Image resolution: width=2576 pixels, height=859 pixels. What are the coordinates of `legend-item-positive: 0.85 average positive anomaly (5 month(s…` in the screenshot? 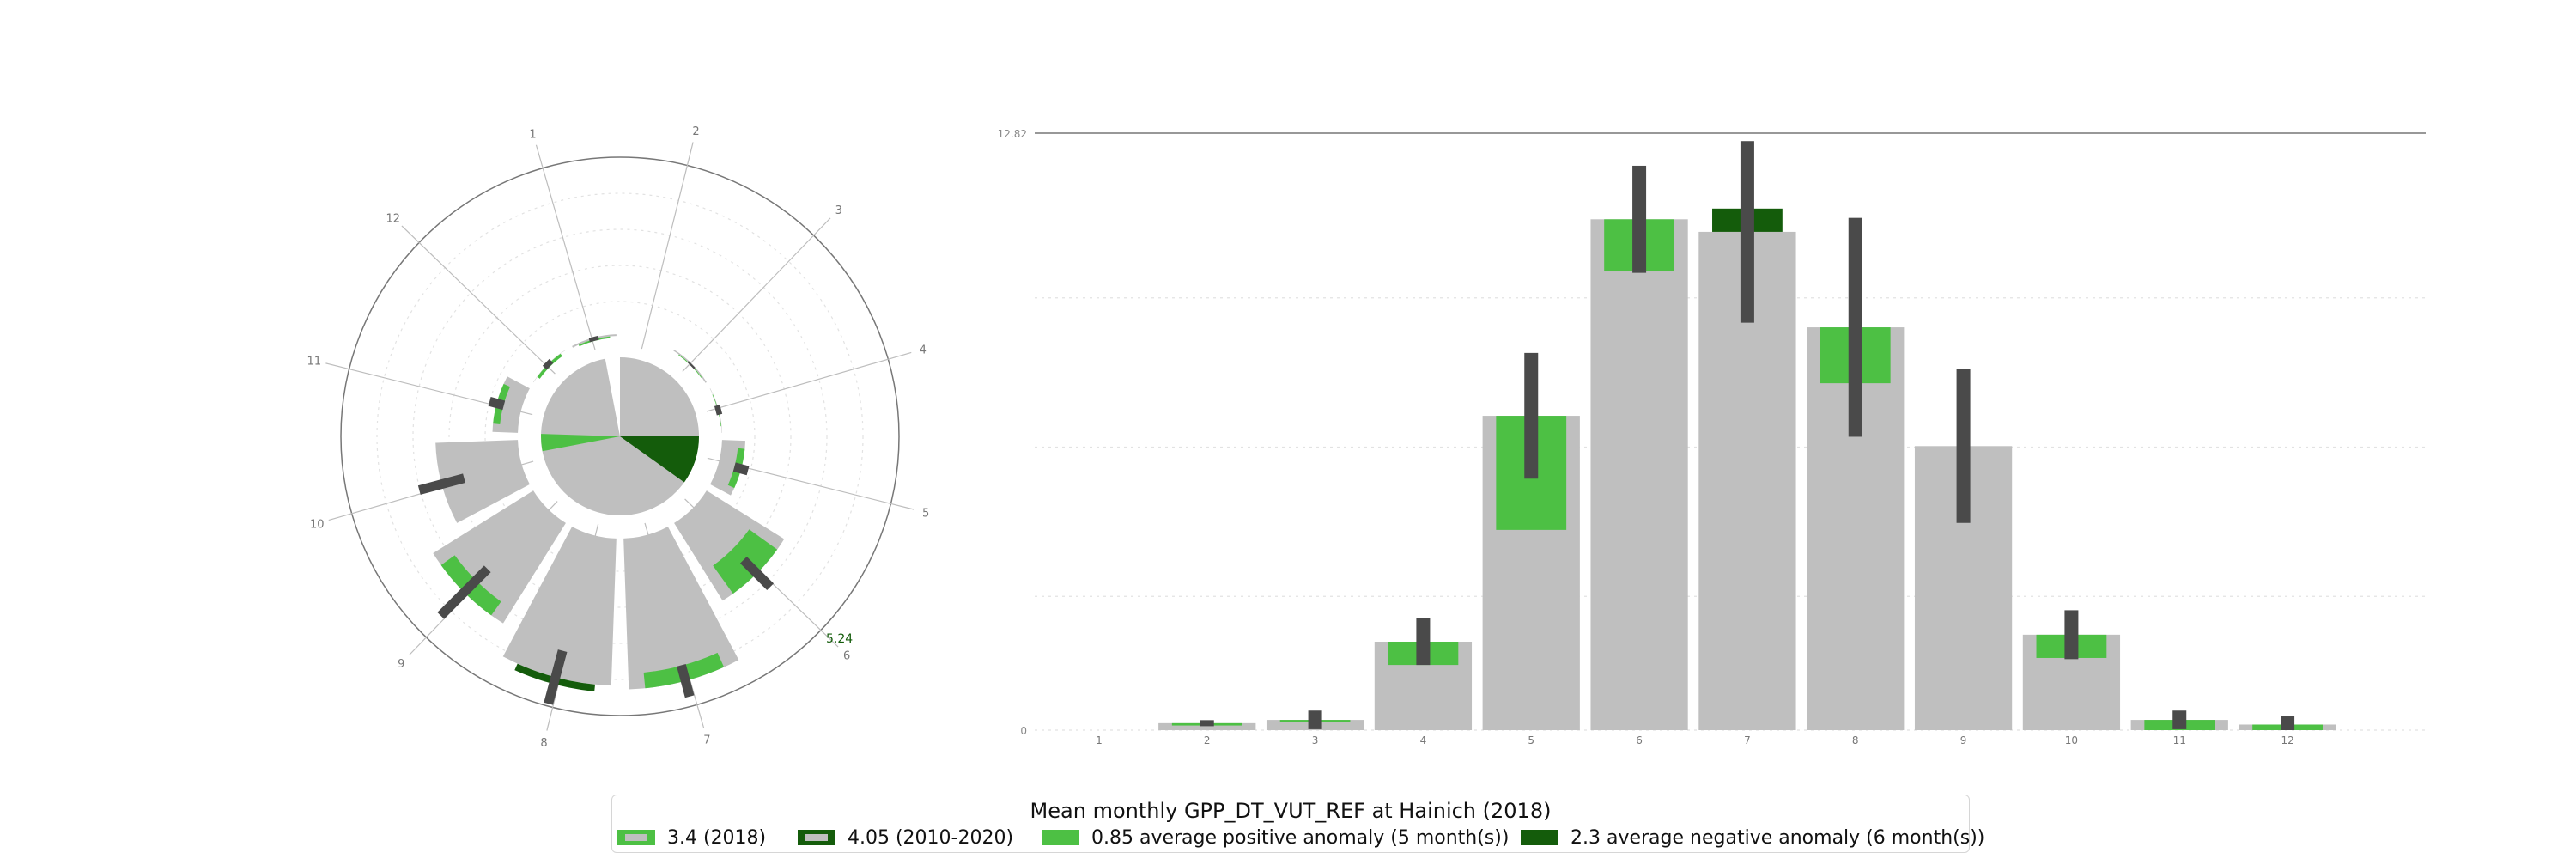 It's located at (1276, 837).